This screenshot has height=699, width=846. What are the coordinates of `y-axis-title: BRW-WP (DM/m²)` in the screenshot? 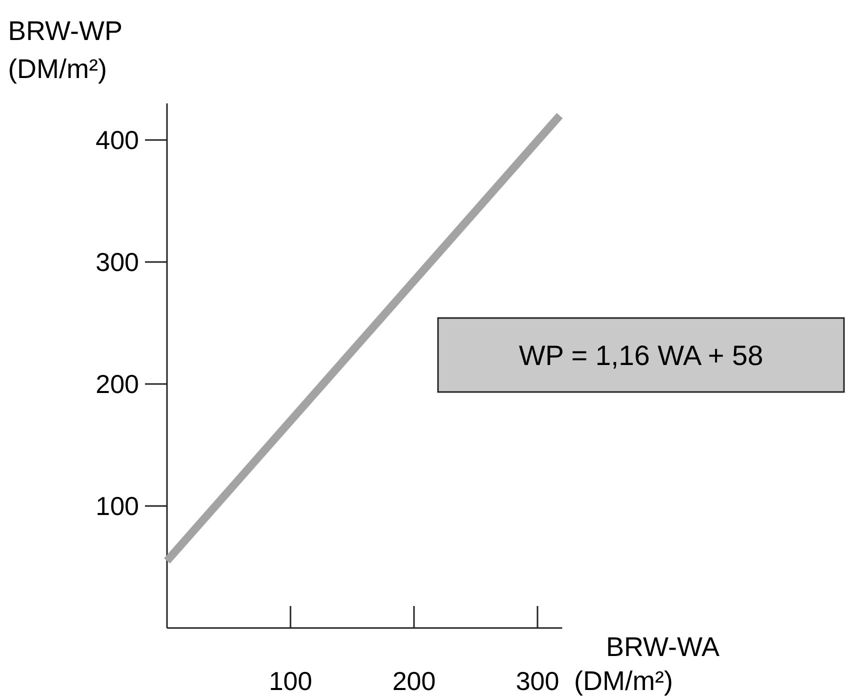 It's located at (65, 50).